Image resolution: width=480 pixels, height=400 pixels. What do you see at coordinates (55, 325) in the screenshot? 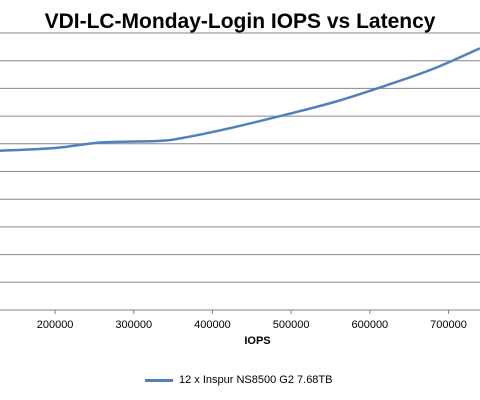
I see `x-tick-label: 200000` at bounding box center [55, 325].